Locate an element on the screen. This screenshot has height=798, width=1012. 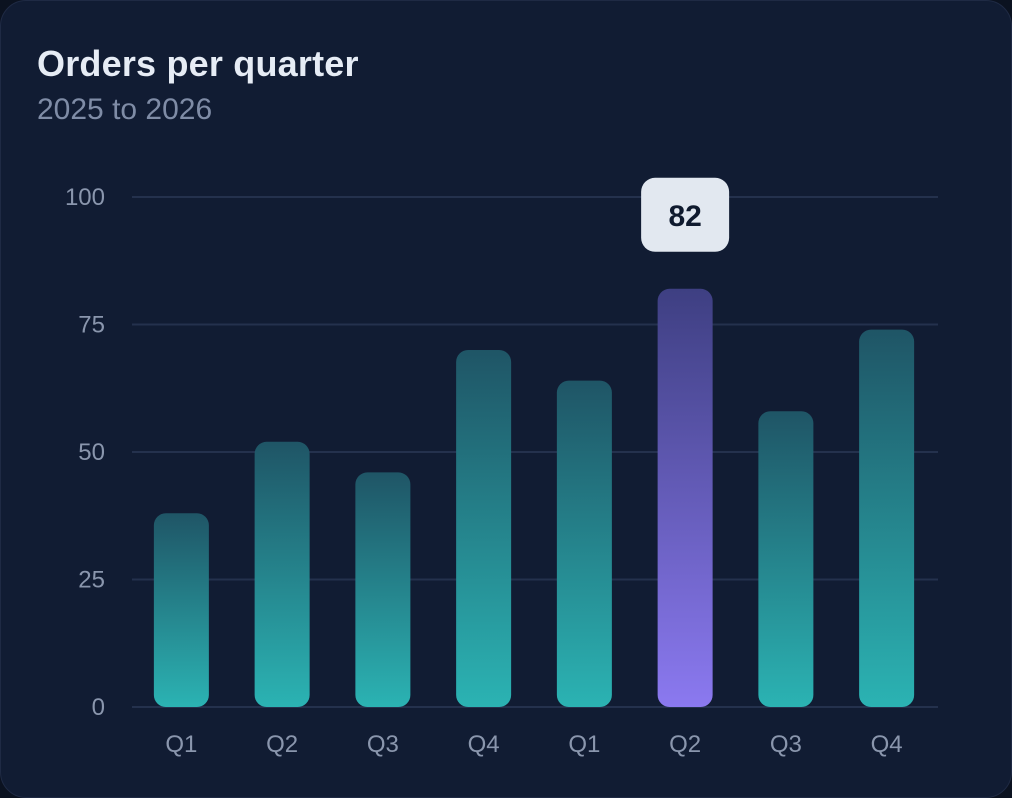
chart-title: Orders per quarter is located at coordinates (198, 63).